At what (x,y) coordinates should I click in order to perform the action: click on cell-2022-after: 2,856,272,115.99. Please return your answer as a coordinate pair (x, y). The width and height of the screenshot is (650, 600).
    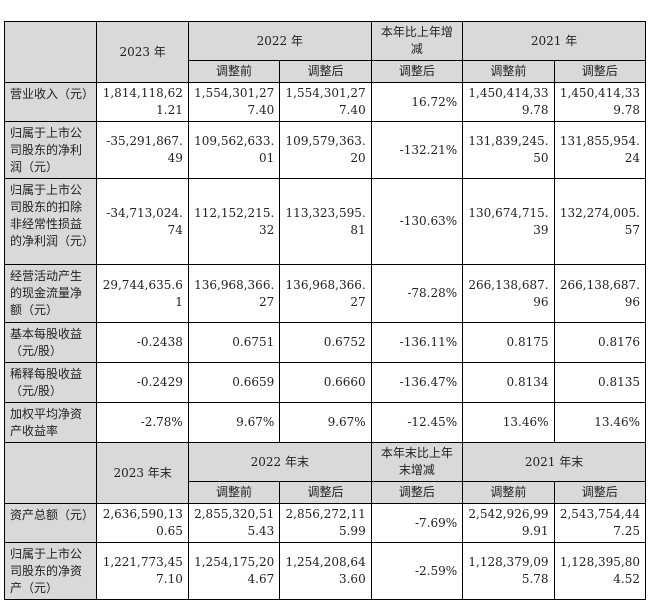
    Looking at the image, I should click on (325, 523).